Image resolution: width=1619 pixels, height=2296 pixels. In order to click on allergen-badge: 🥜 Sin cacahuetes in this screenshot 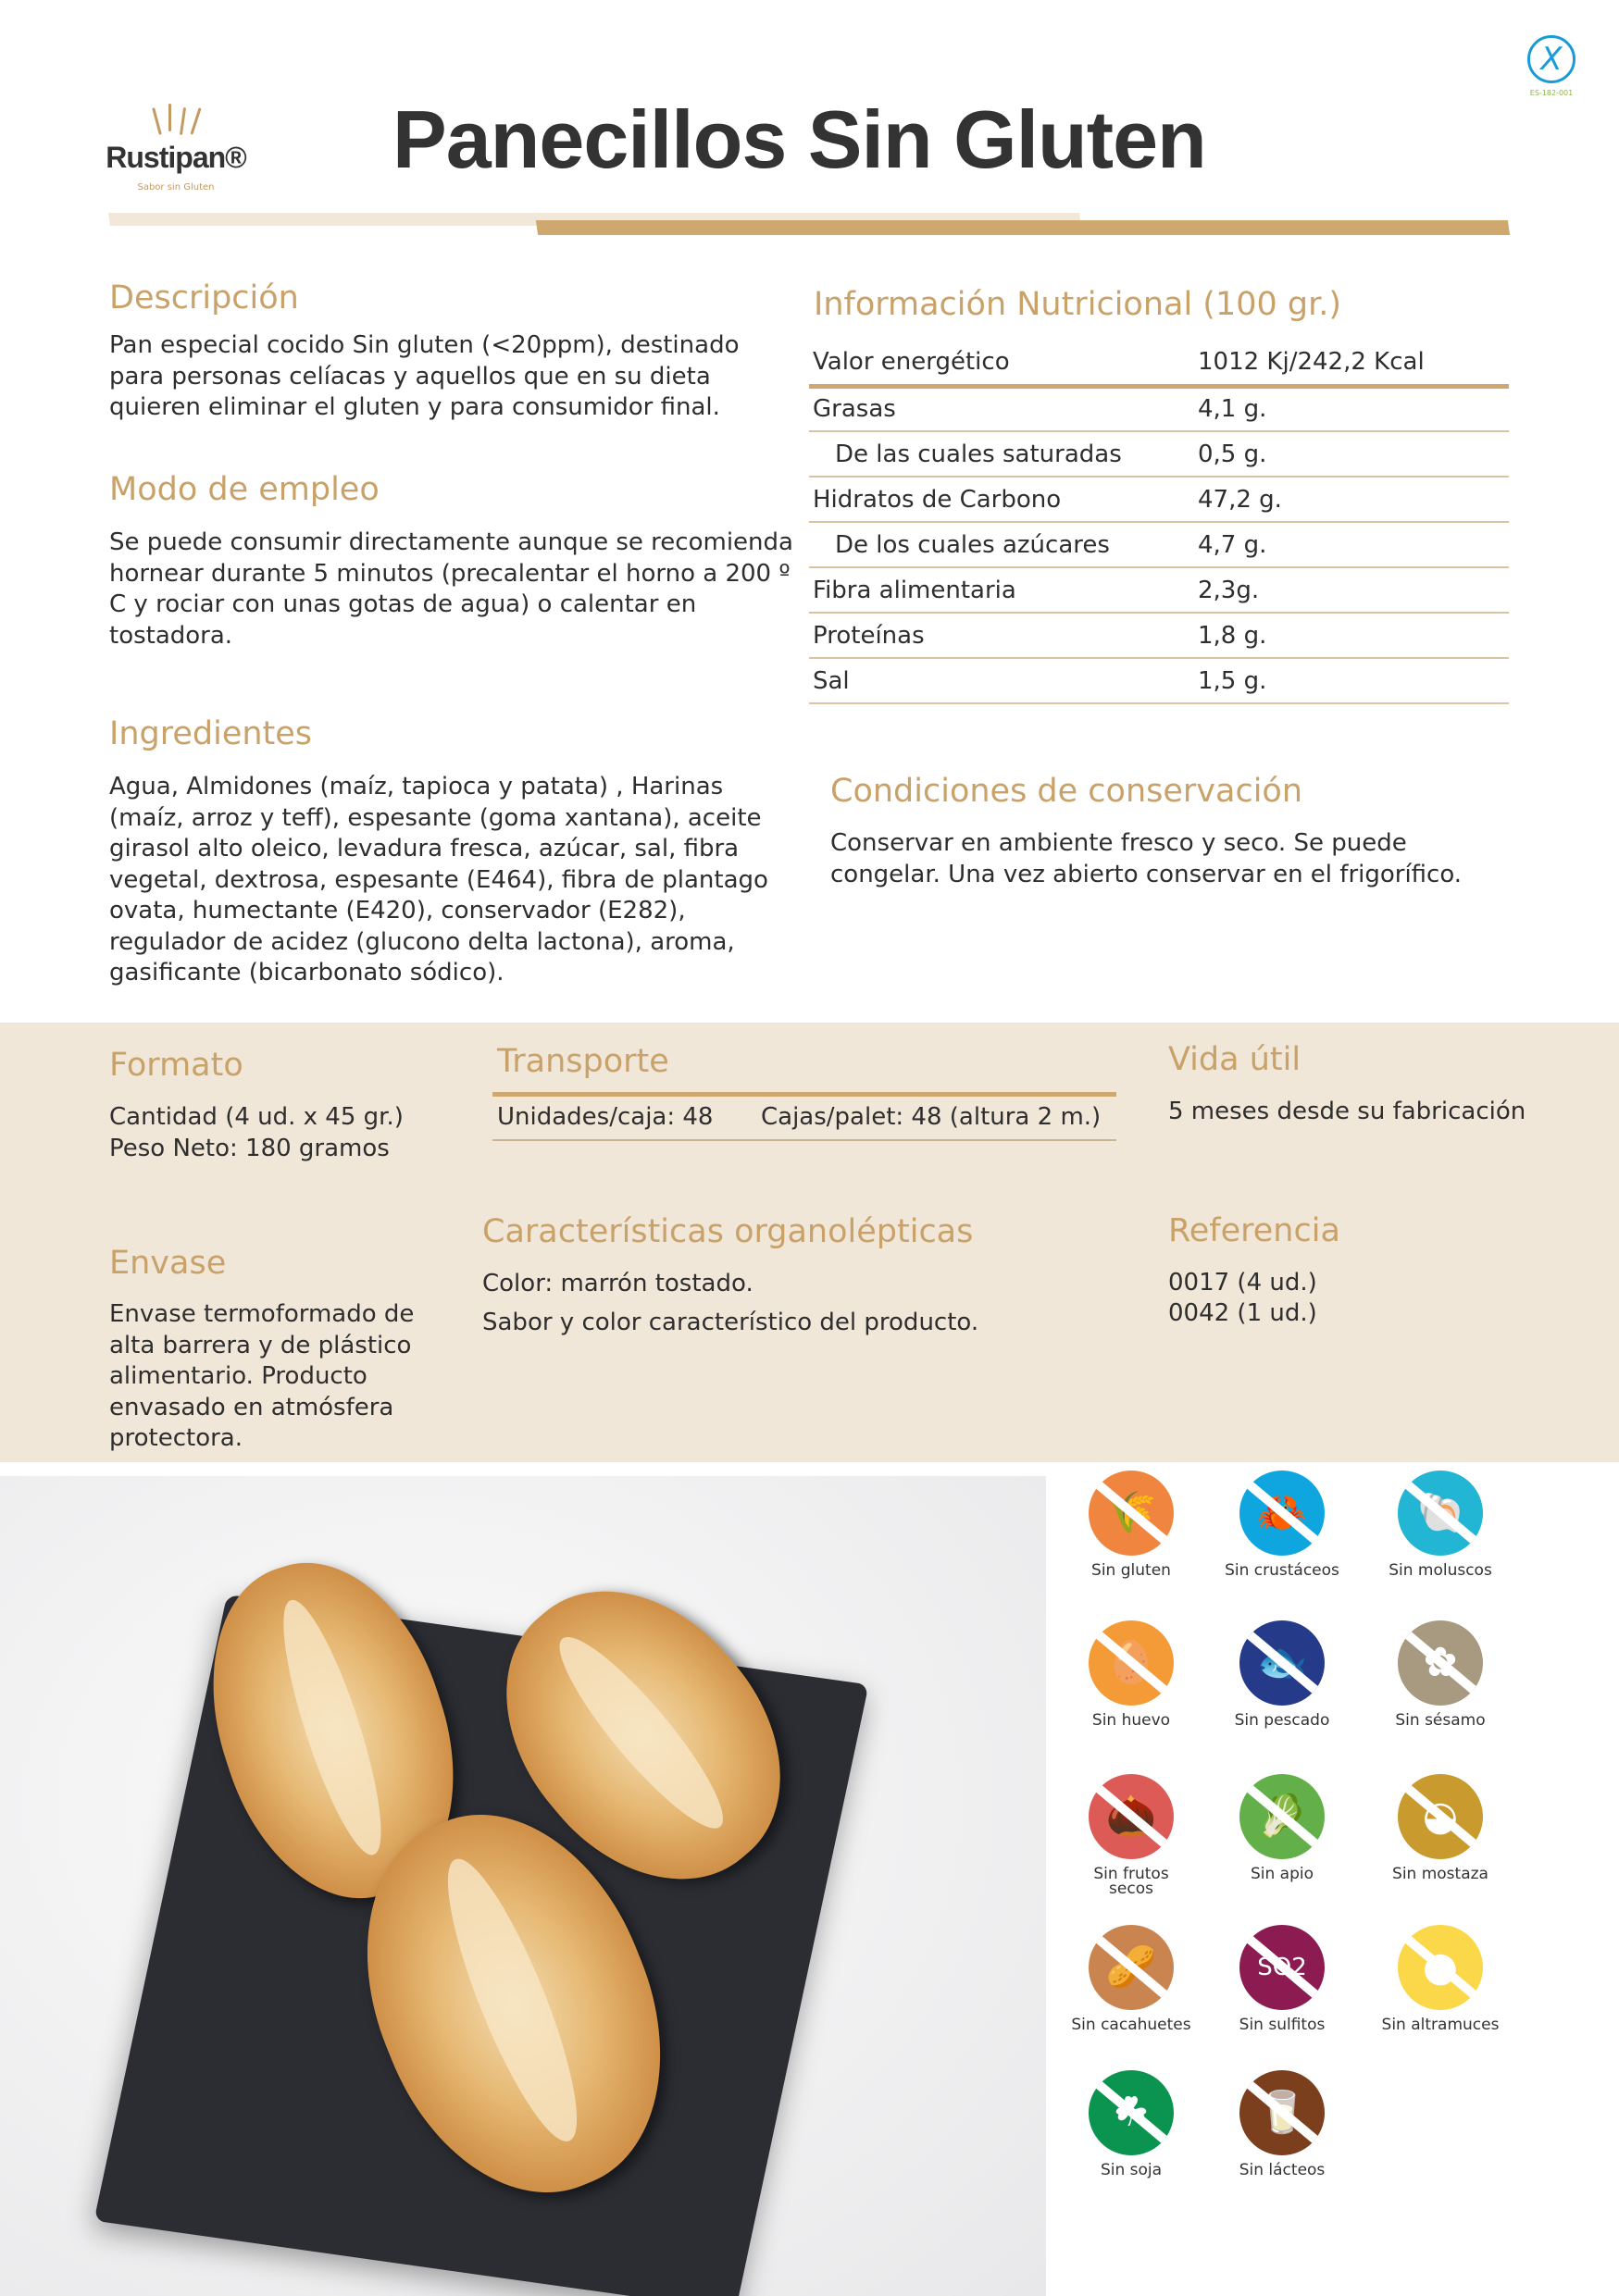, I will do `click(1131, 1980)`.